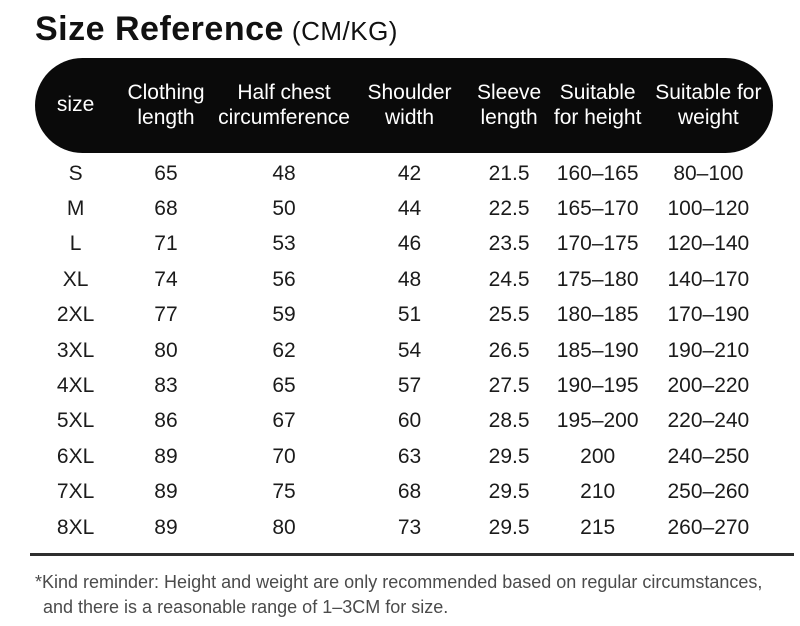 This screenshot has width=800, height=626. What do you see at coordinates (509, 279) in the screenshot?
I see `value-cell: 24.5` at bounding box center [509, 279].